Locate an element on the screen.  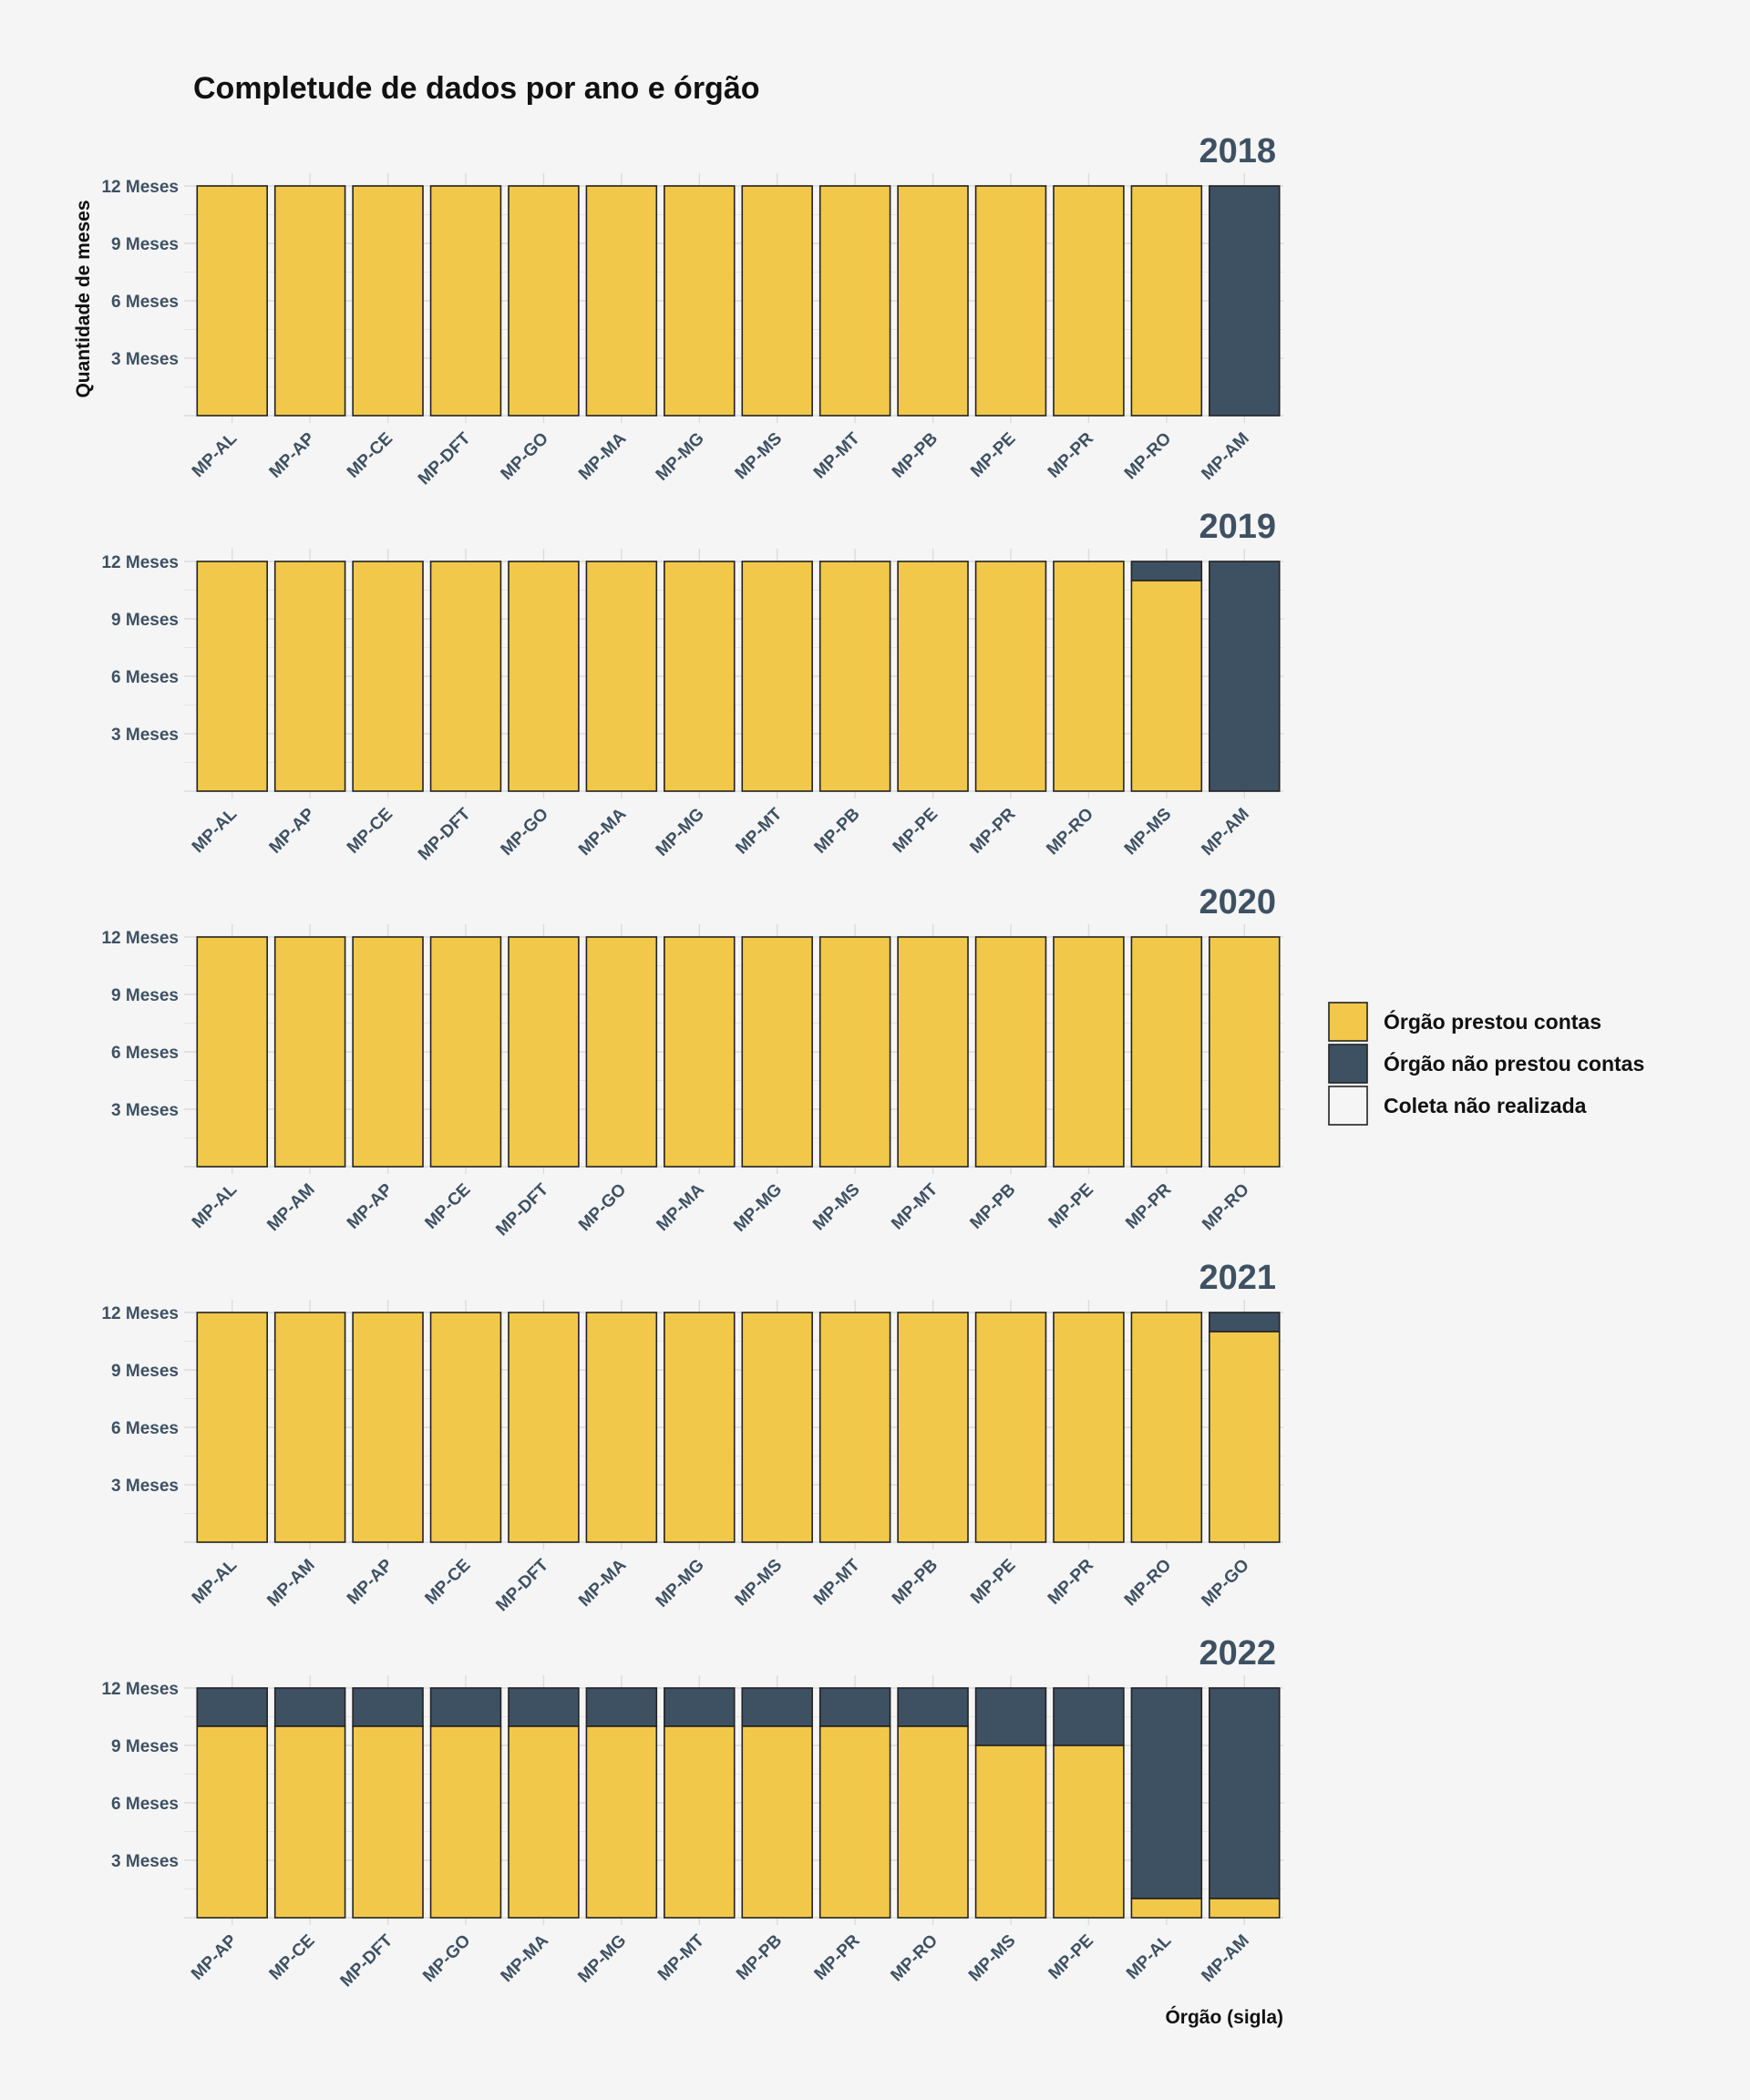
bar-2022-MP-MA-prestou is located at coordinates (544, 1822).